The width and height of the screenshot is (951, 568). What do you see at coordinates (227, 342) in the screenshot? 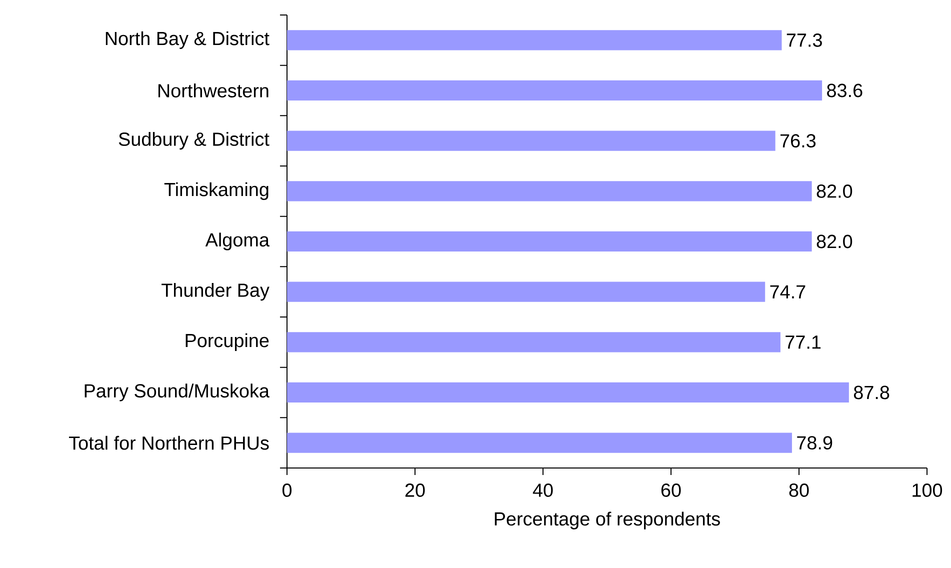
I see `y-tick-label: Porcupine` at bounding box center [227, 342].